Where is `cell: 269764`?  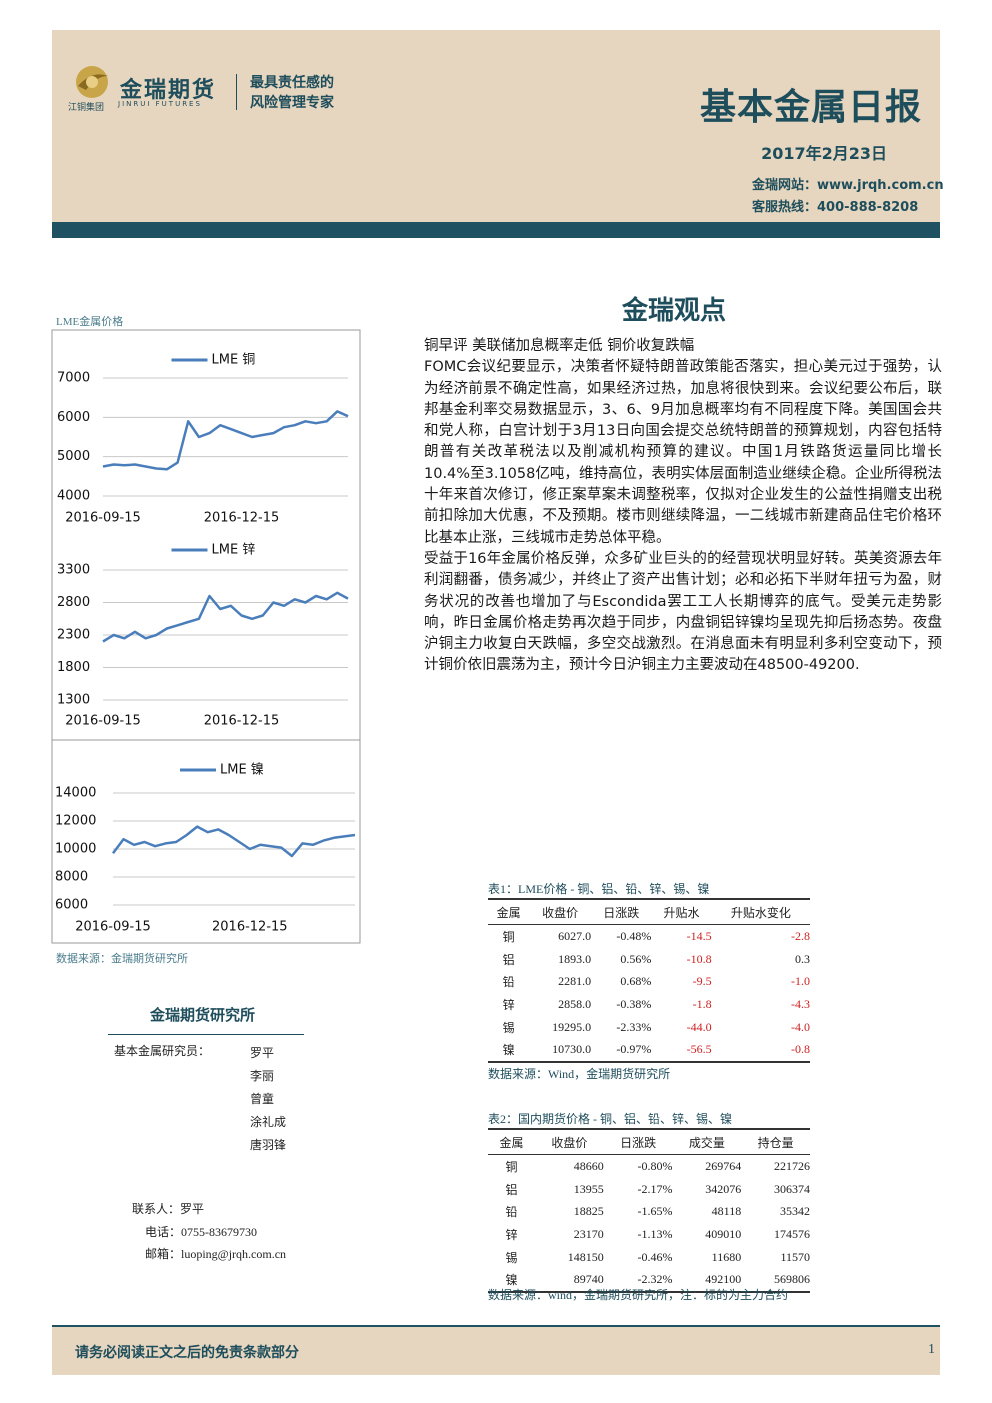 cell: 269764 is located at coordinates (723, 1165).